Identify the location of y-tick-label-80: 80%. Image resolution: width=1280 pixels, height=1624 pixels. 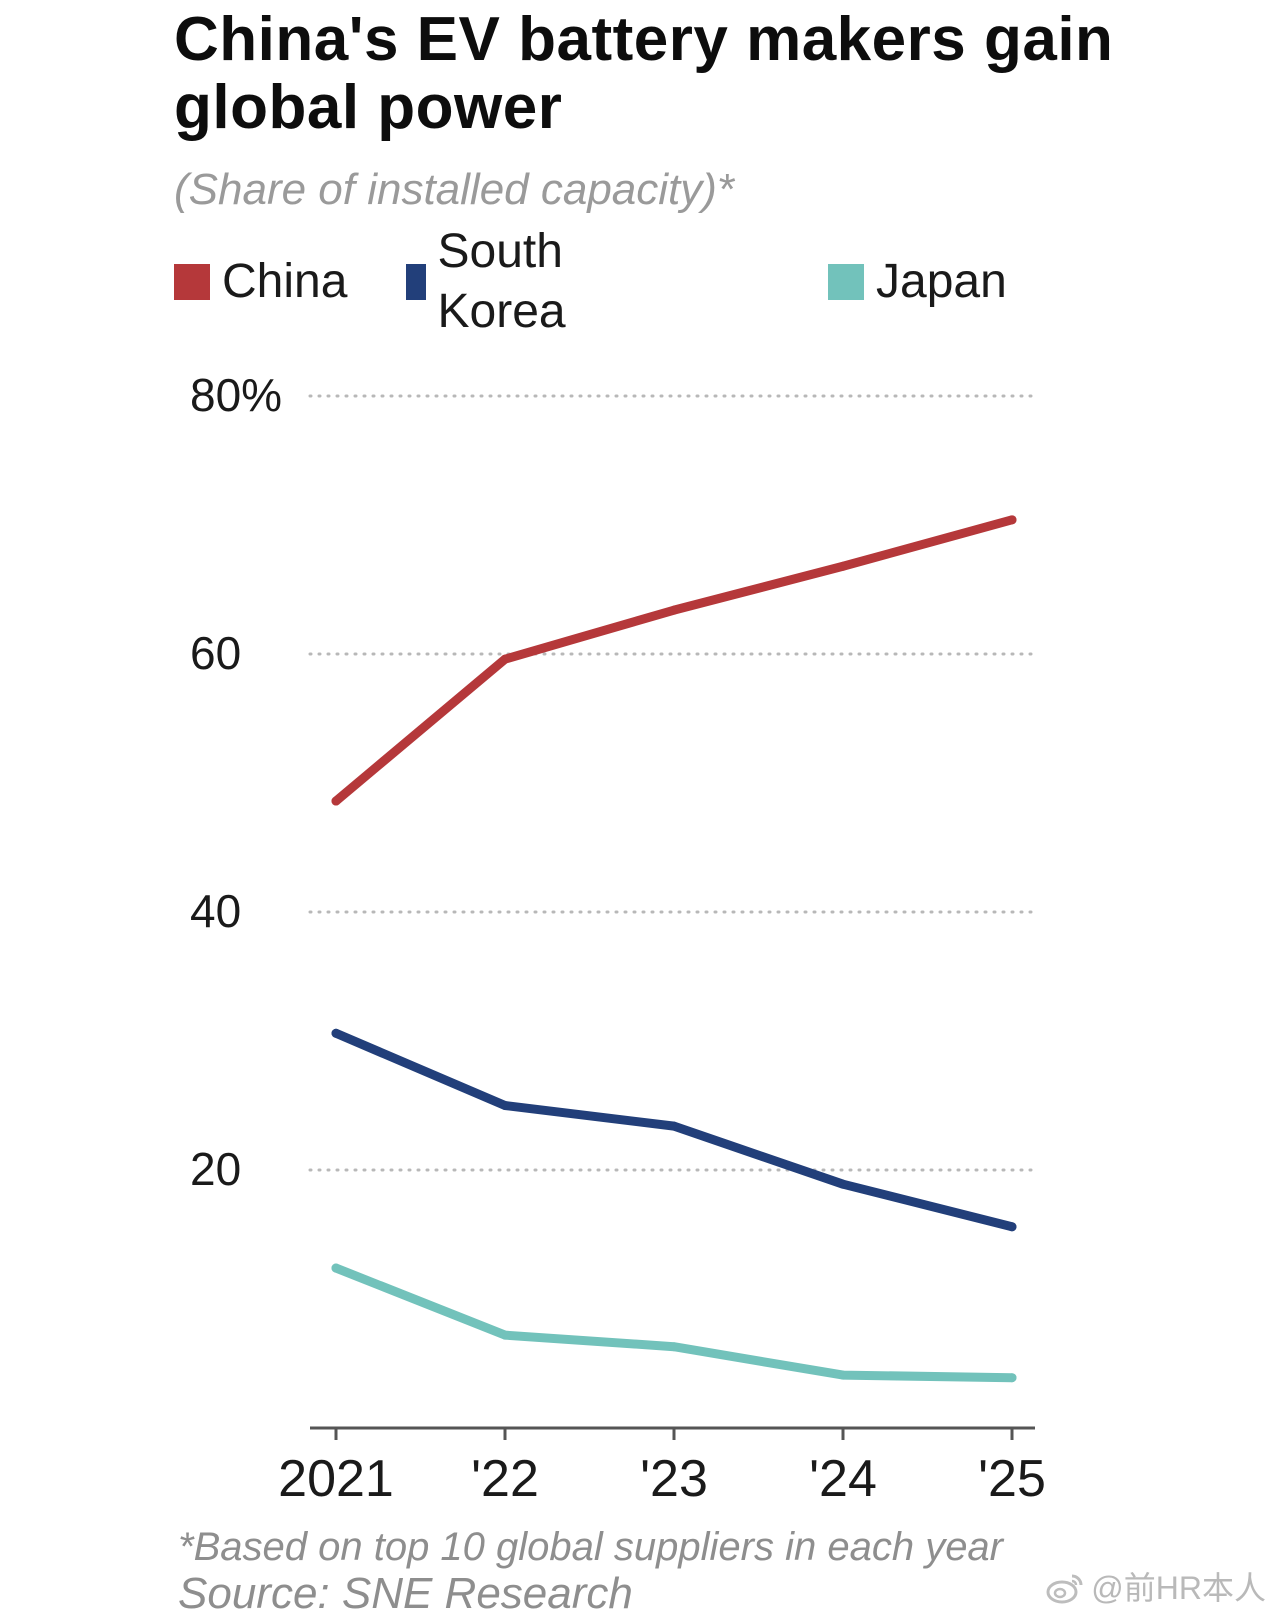
(236, 395).